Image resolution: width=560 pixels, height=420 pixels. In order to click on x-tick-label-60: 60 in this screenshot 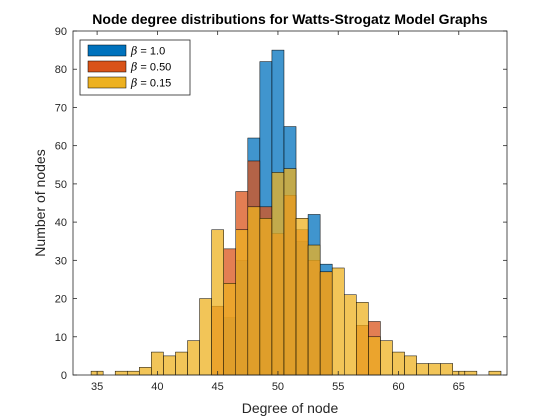, I will do `click(398, 387)`.